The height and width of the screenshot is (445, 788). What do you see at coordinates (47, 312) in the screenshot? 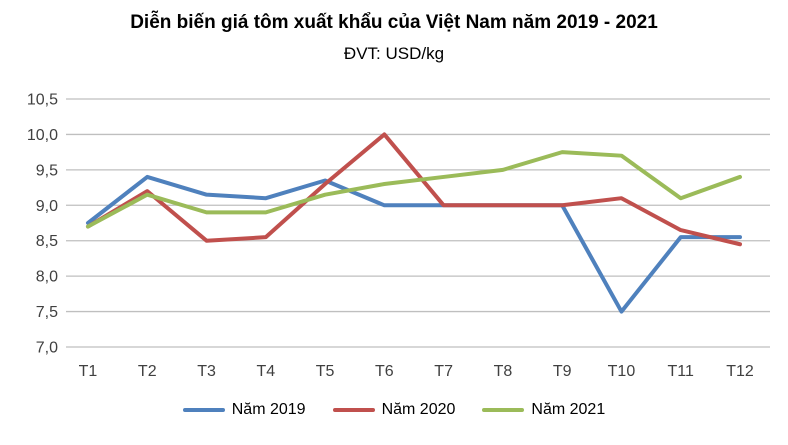
I see `y-tick-label: 7,5` at bounding box center [47, 312].